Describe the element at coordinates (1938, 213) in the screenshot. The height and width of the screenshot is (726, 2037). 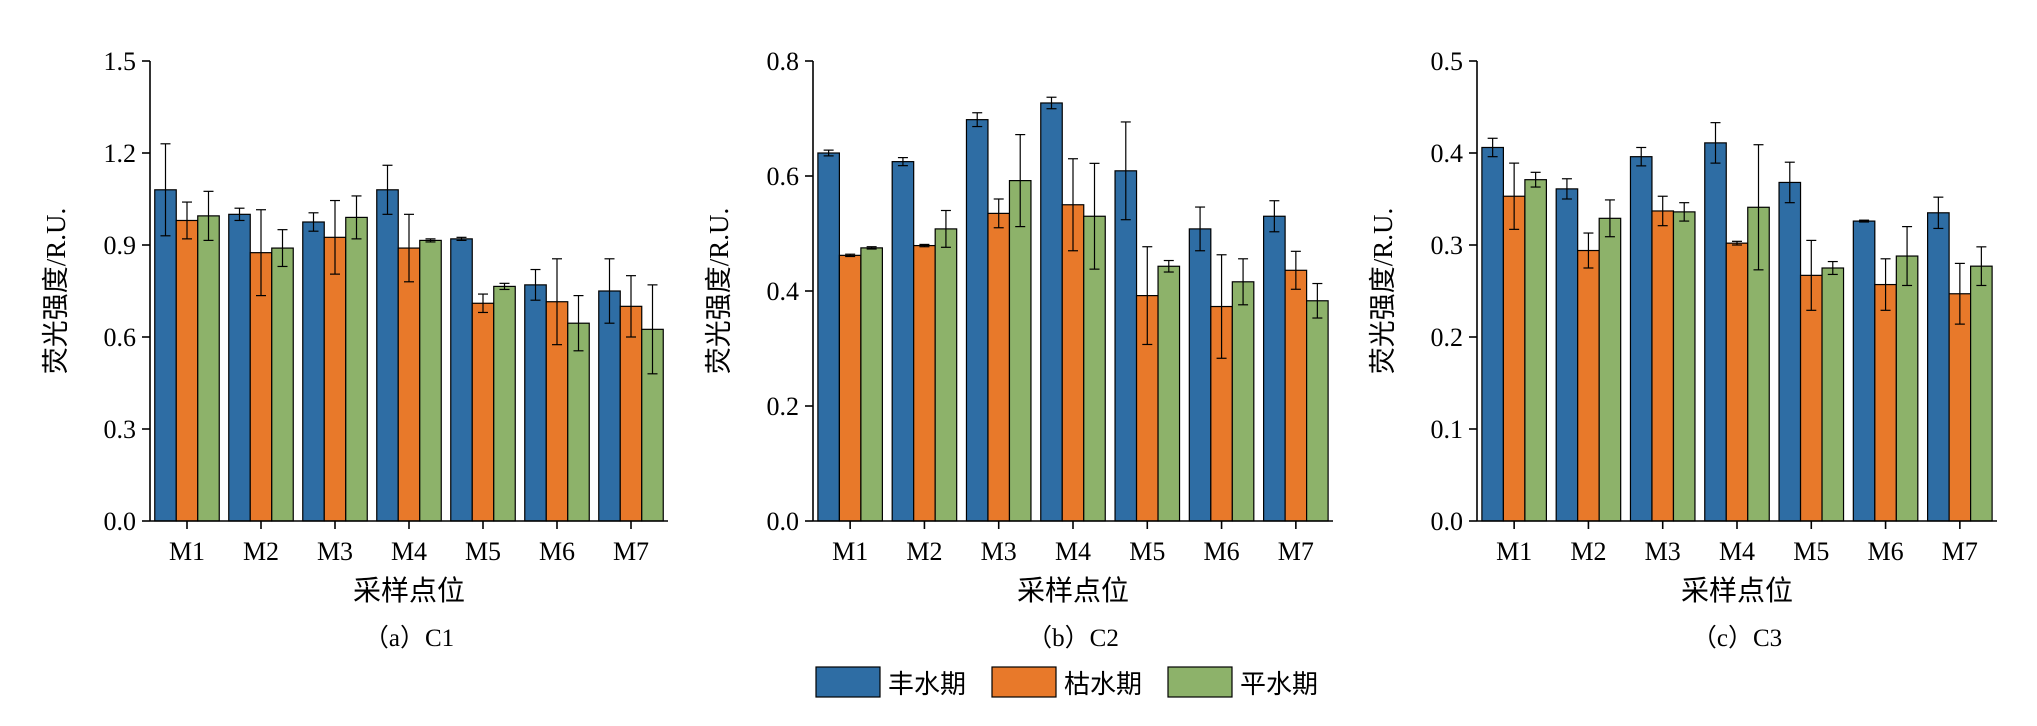
I see `error-bar-wet-season-m7` at that location.